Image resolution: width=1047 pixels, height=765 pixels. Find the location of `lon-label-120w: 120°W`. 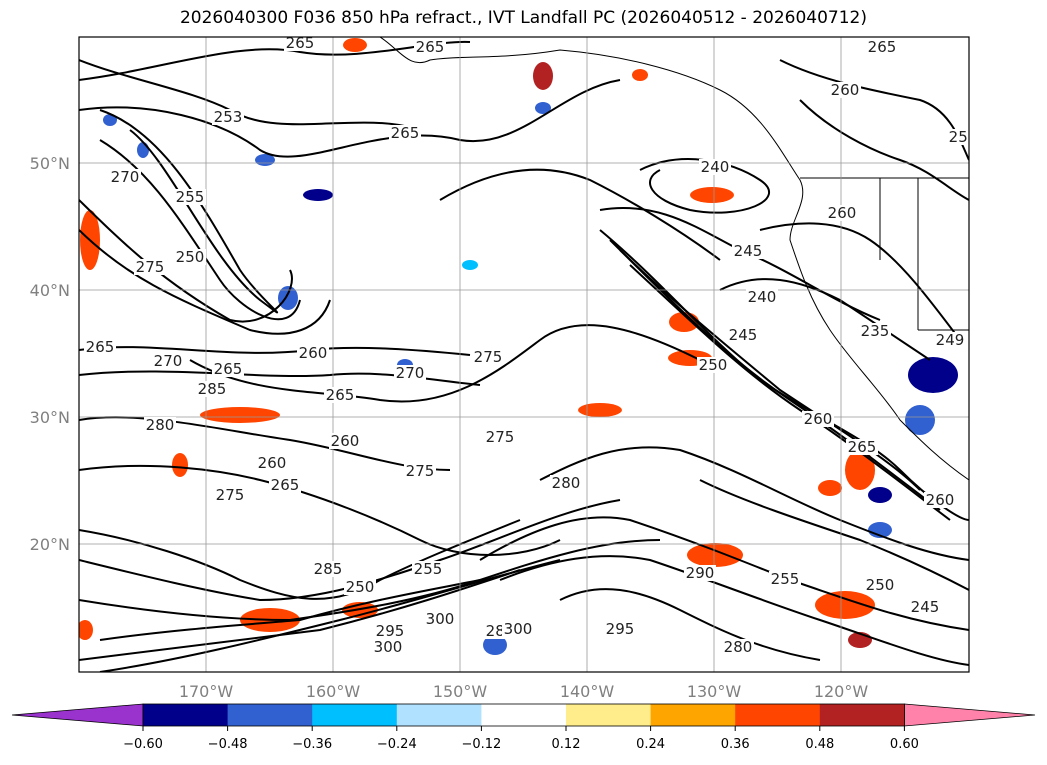

lon-label-120w: 120°W is located at coordinates (841, 691).